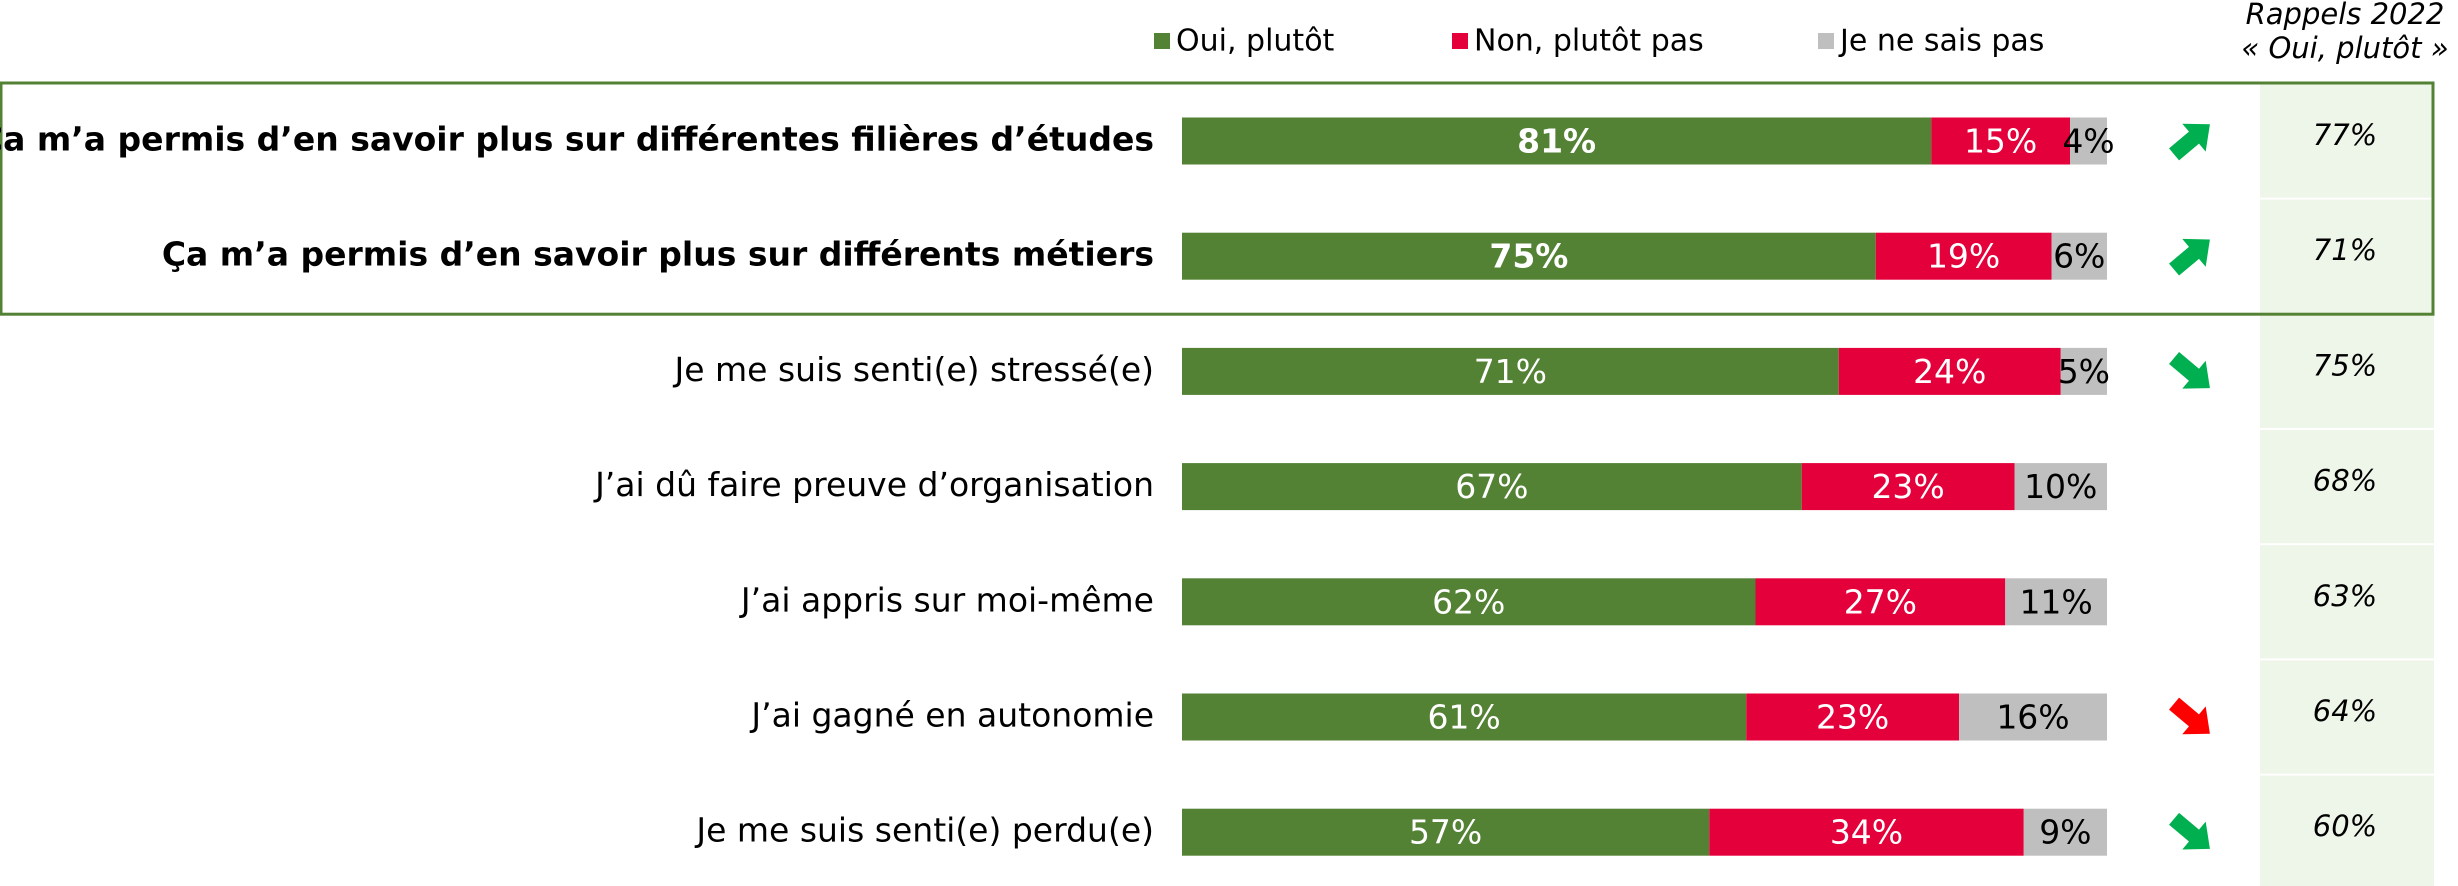  I want to click on value-label: 81%, so click(1556, 141).